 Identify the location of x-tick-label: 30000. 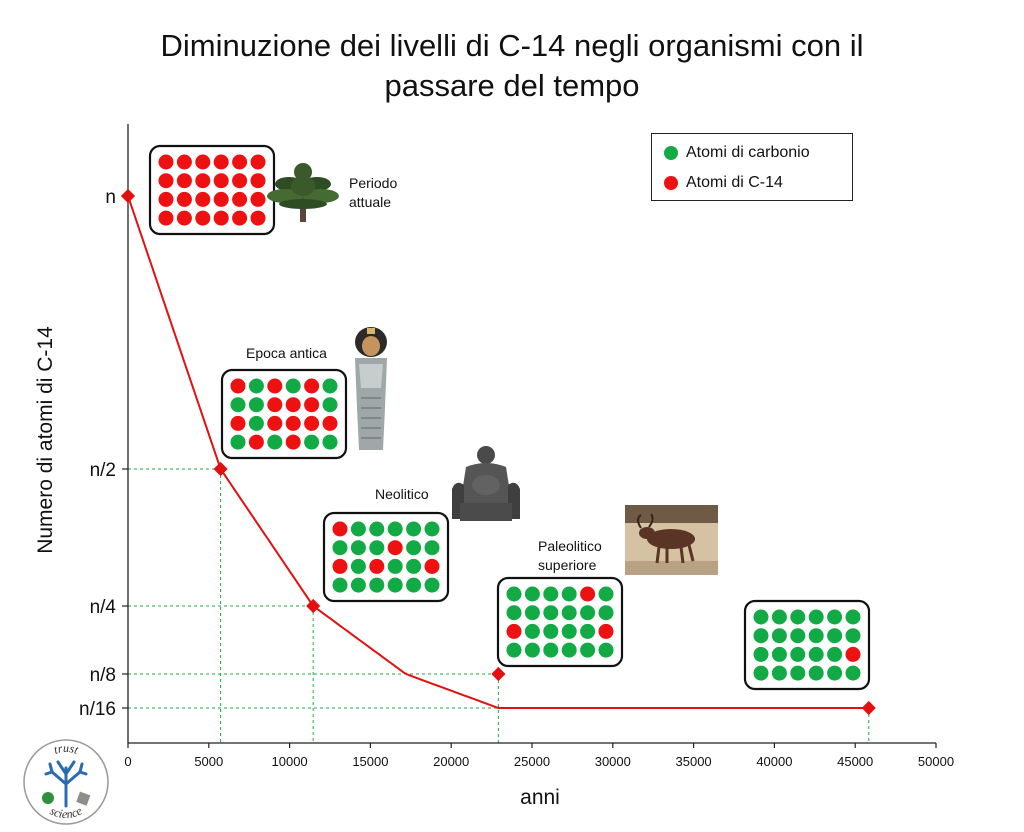
(613, 761).